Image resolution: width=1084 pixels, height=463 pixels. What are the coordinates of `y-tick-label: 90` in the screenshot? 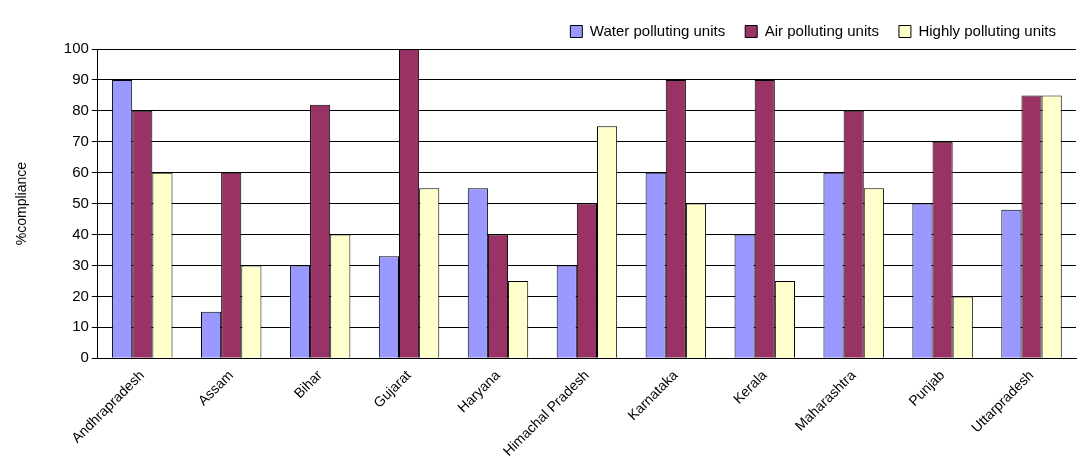 It's located at (80, 79).